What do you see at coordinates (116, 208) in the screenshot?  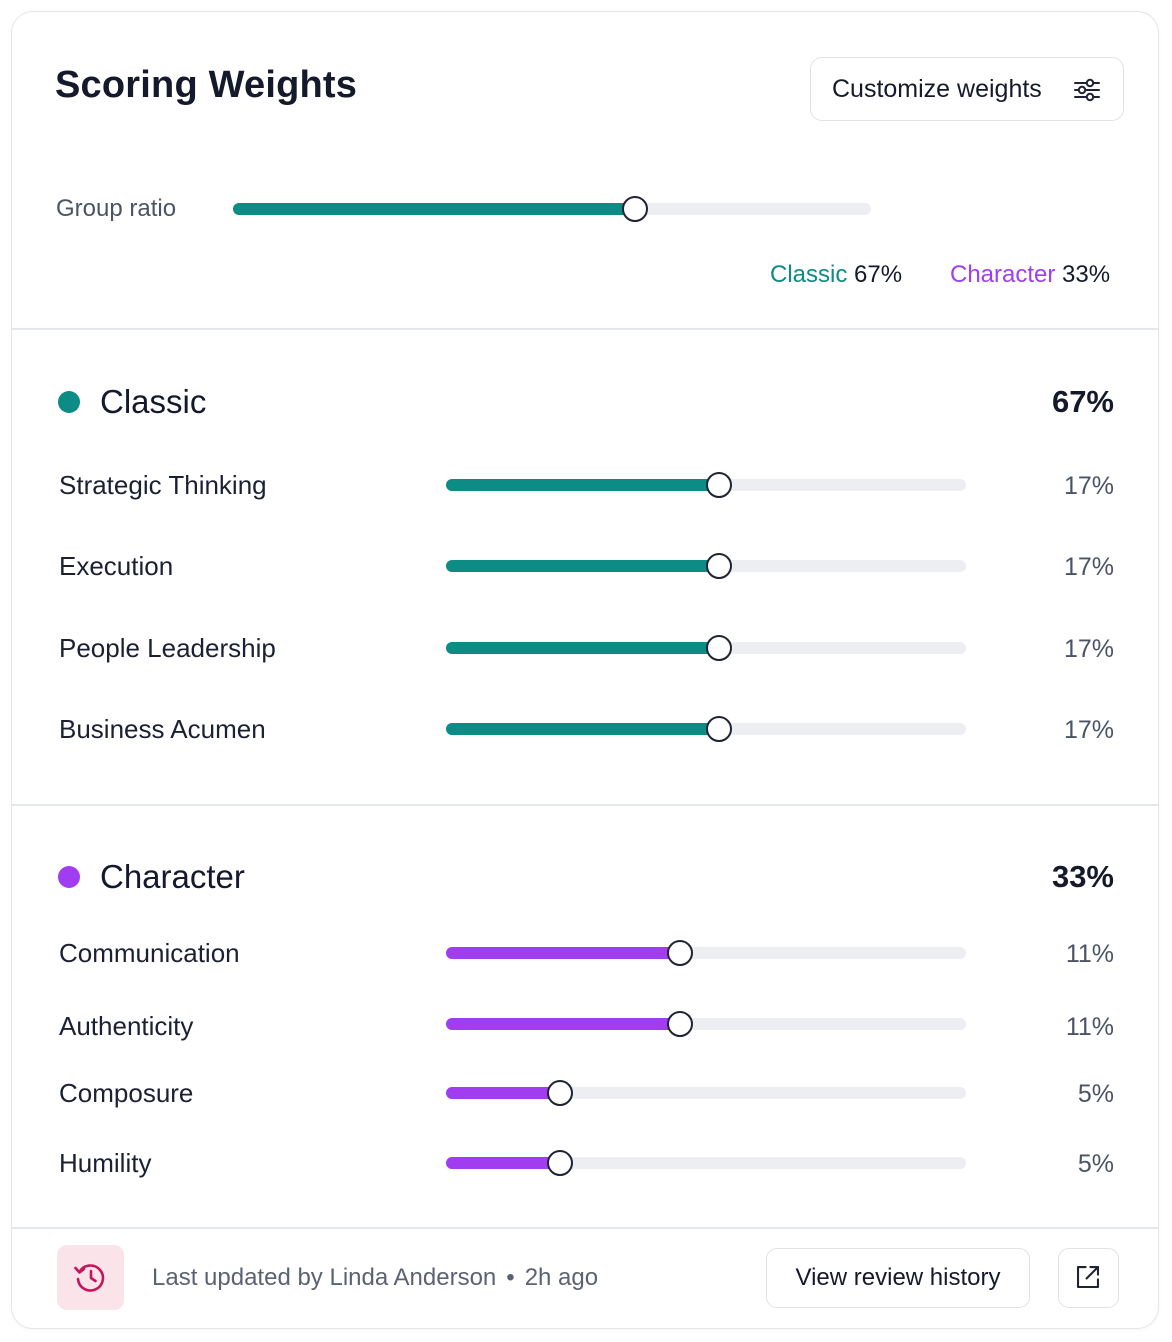 I see `group-ratio-label: Group ratio` at bounding box center [116, 208].